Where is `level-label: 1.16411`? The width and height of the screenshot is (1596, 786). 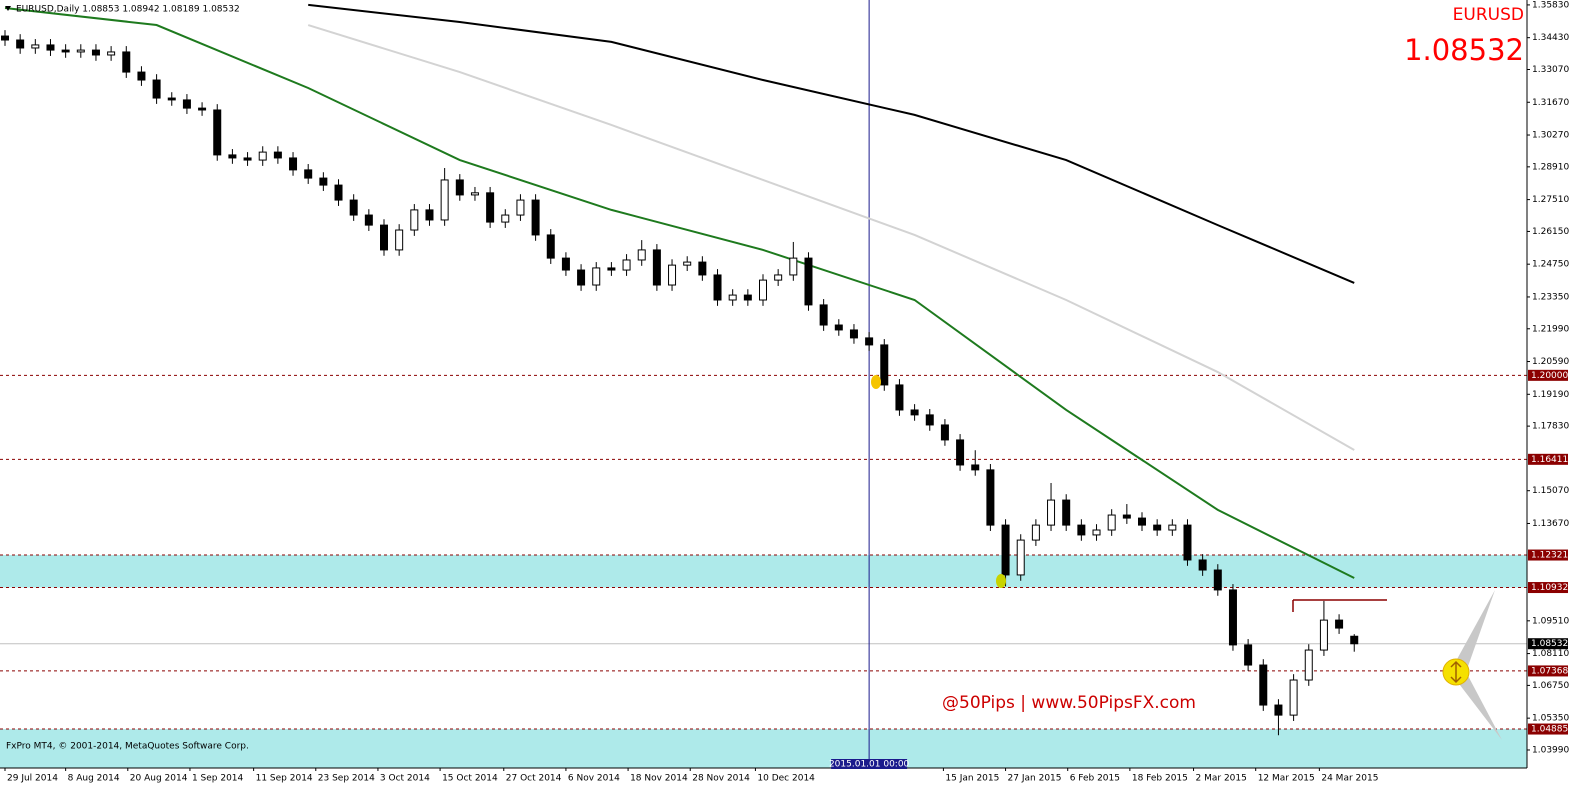 level-label: 1.16411 is located at coordinates (1549, 460).